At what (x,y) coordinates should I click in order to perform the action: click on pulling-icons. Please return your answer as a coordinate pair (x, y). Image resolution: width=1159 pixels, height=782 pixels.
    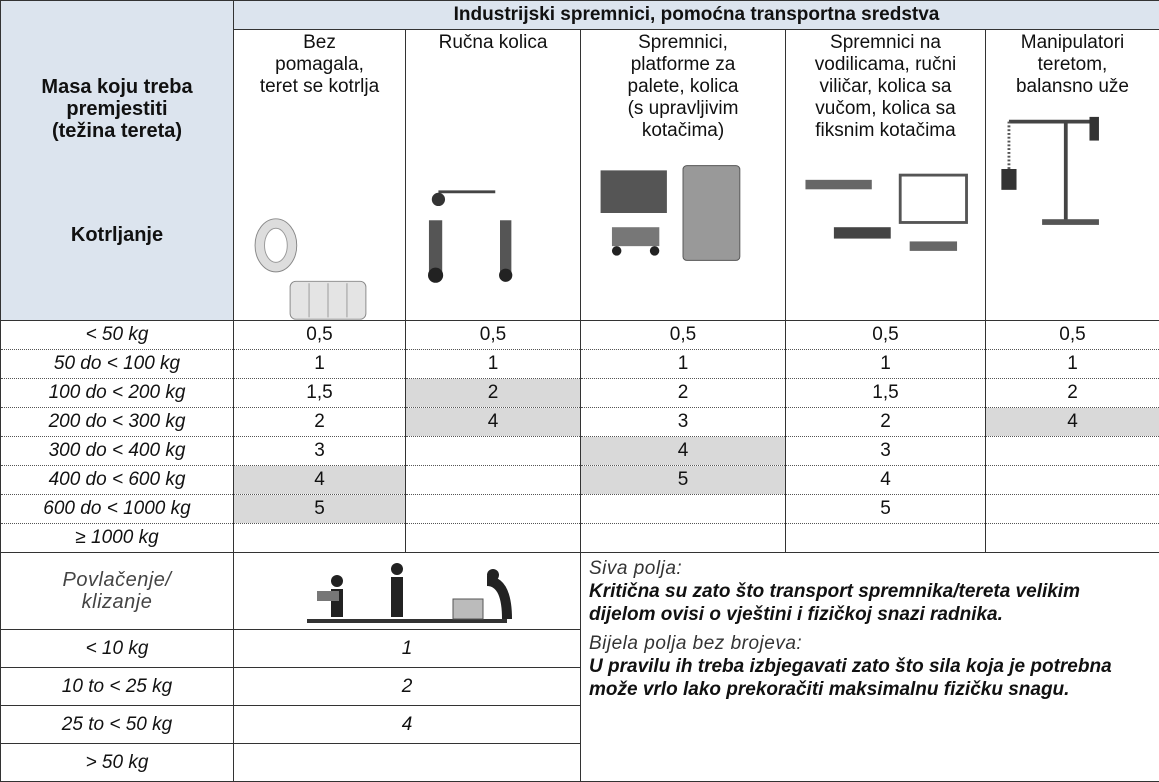
    Looking at the image, I should click on (407, 591).